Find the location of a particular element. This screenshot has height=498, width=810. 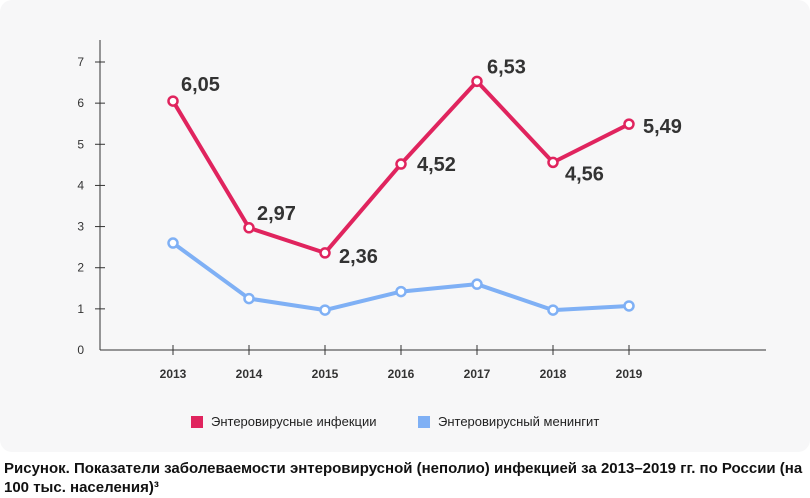

y-tick-label: 0 is located at coordinates (80, 350).